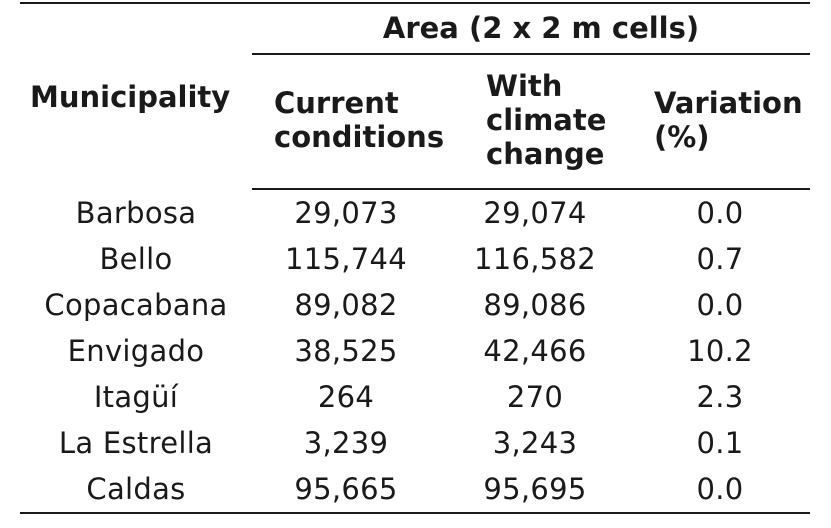 The width and height of the screenshot is (831, 528). I want to click on cell-variation: 10.2, so click(720, 351).